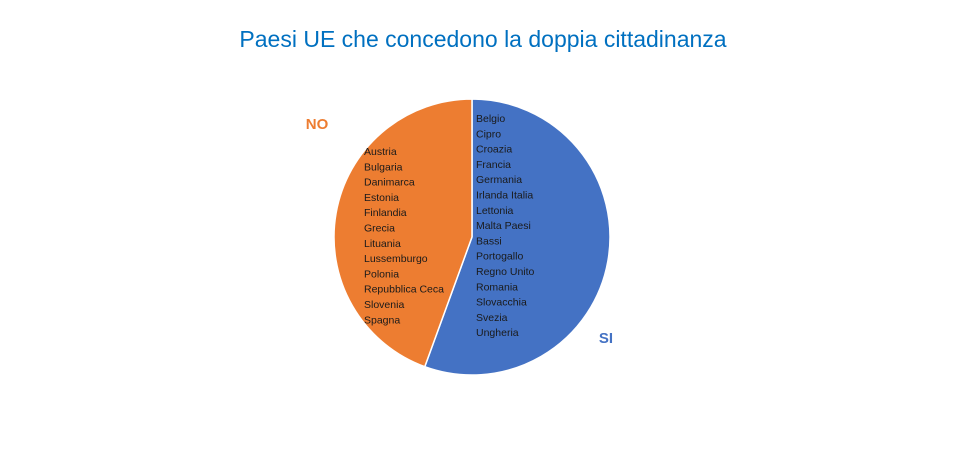  What do you see at coordinates (380, 152) in the screenshot?
I see `country-label: Austria` at bounding box center [380, 152].